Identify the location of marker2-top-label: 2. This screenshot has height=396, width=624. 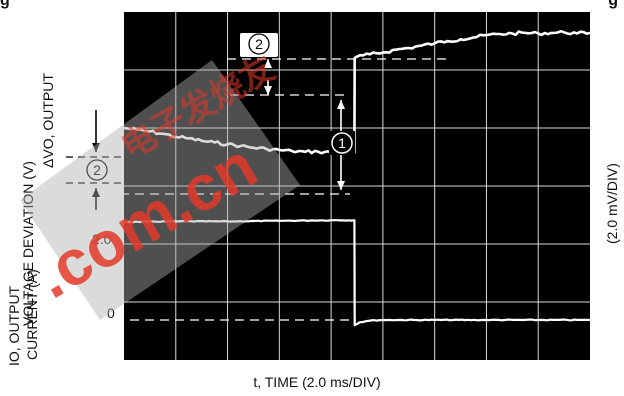
(259, 44).